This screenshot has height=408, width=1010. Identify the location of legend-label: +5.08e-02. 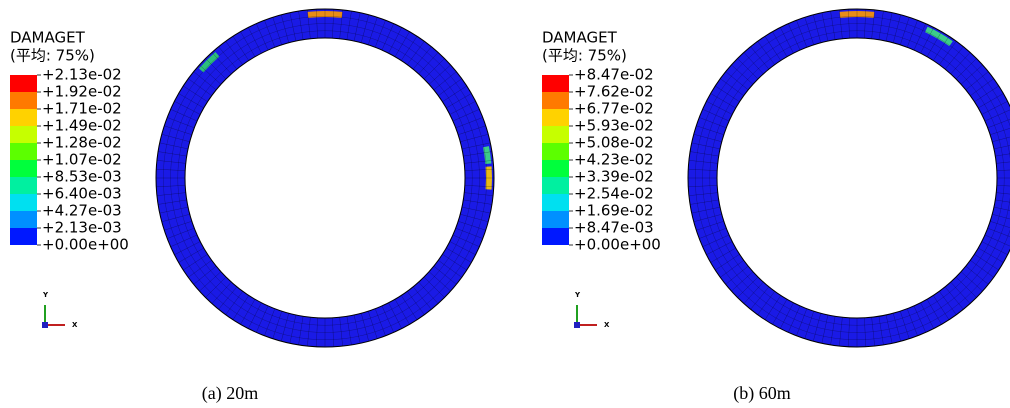
(614, 143).